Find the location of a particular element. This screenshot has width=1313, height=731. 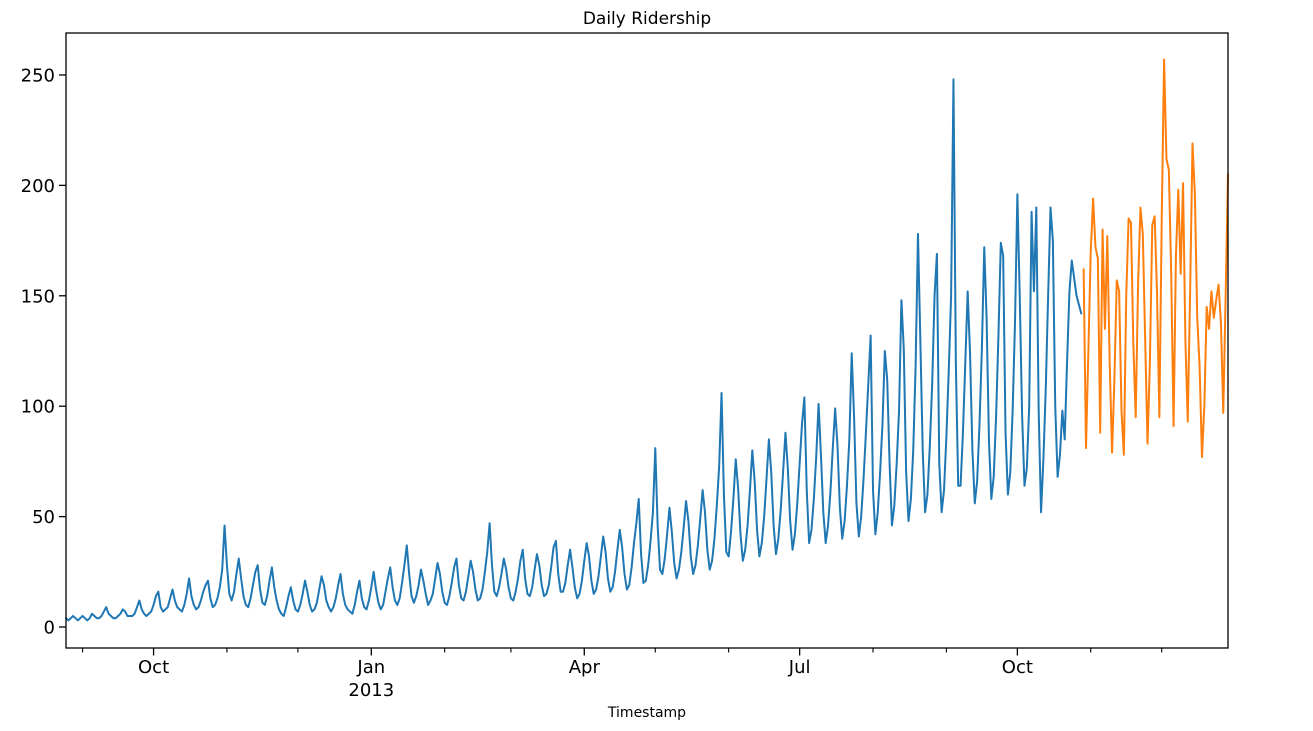

x-tick-label: Jul is located at coordinates (799, 667).